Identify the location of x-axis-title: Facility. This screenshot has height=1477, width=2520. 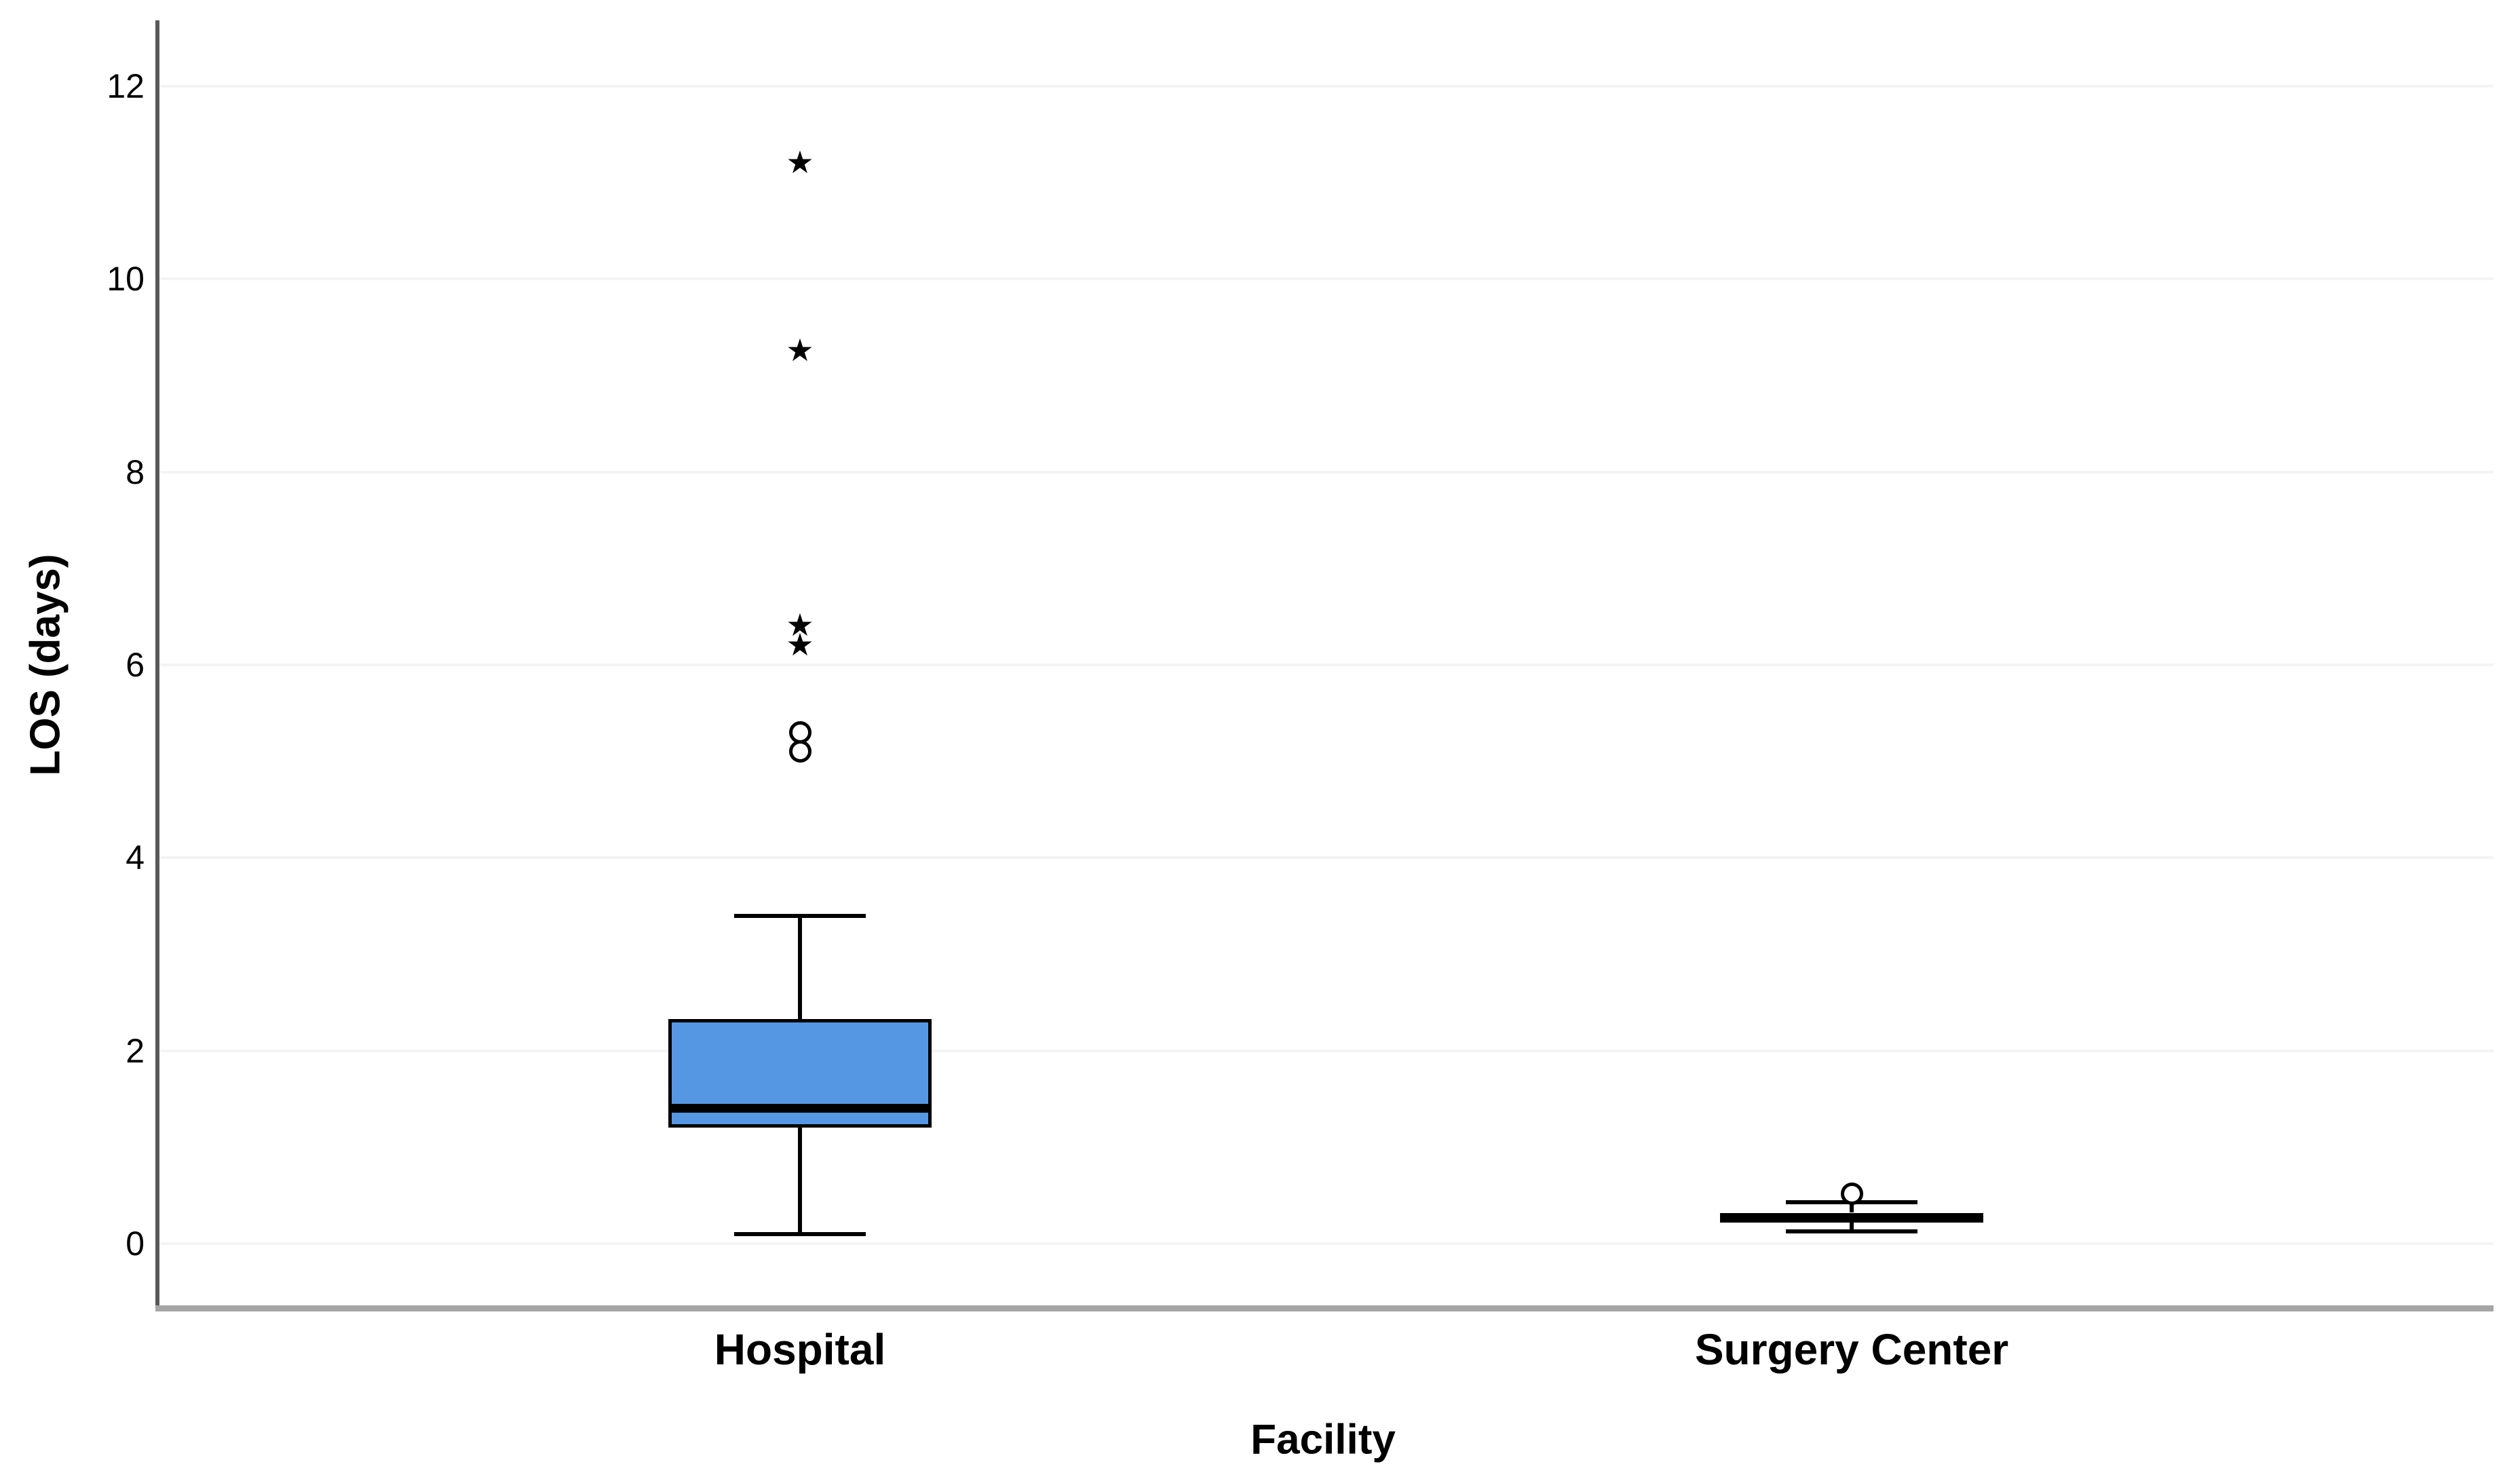
(1323, 1439).